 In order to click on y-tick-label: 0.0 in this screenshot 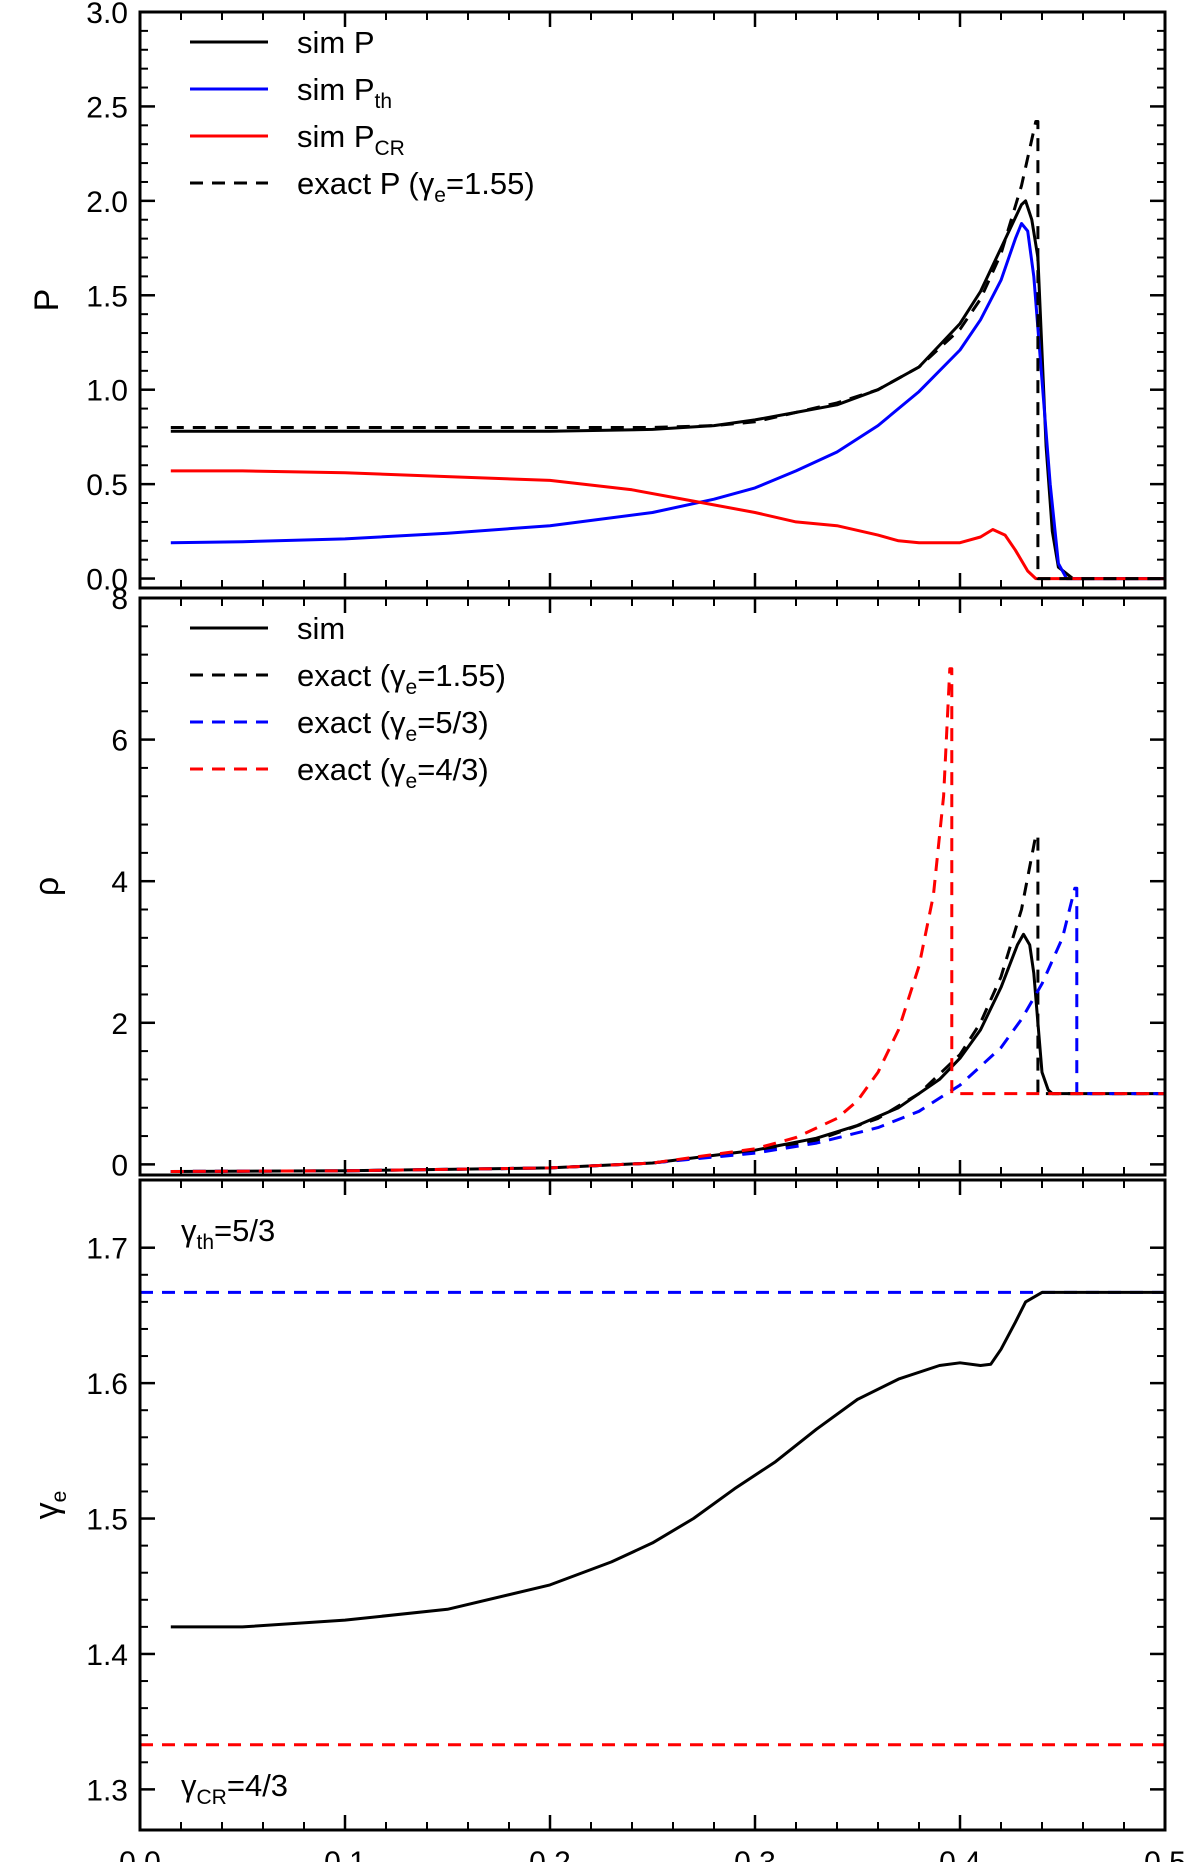, I will do `click(107, 580)`.